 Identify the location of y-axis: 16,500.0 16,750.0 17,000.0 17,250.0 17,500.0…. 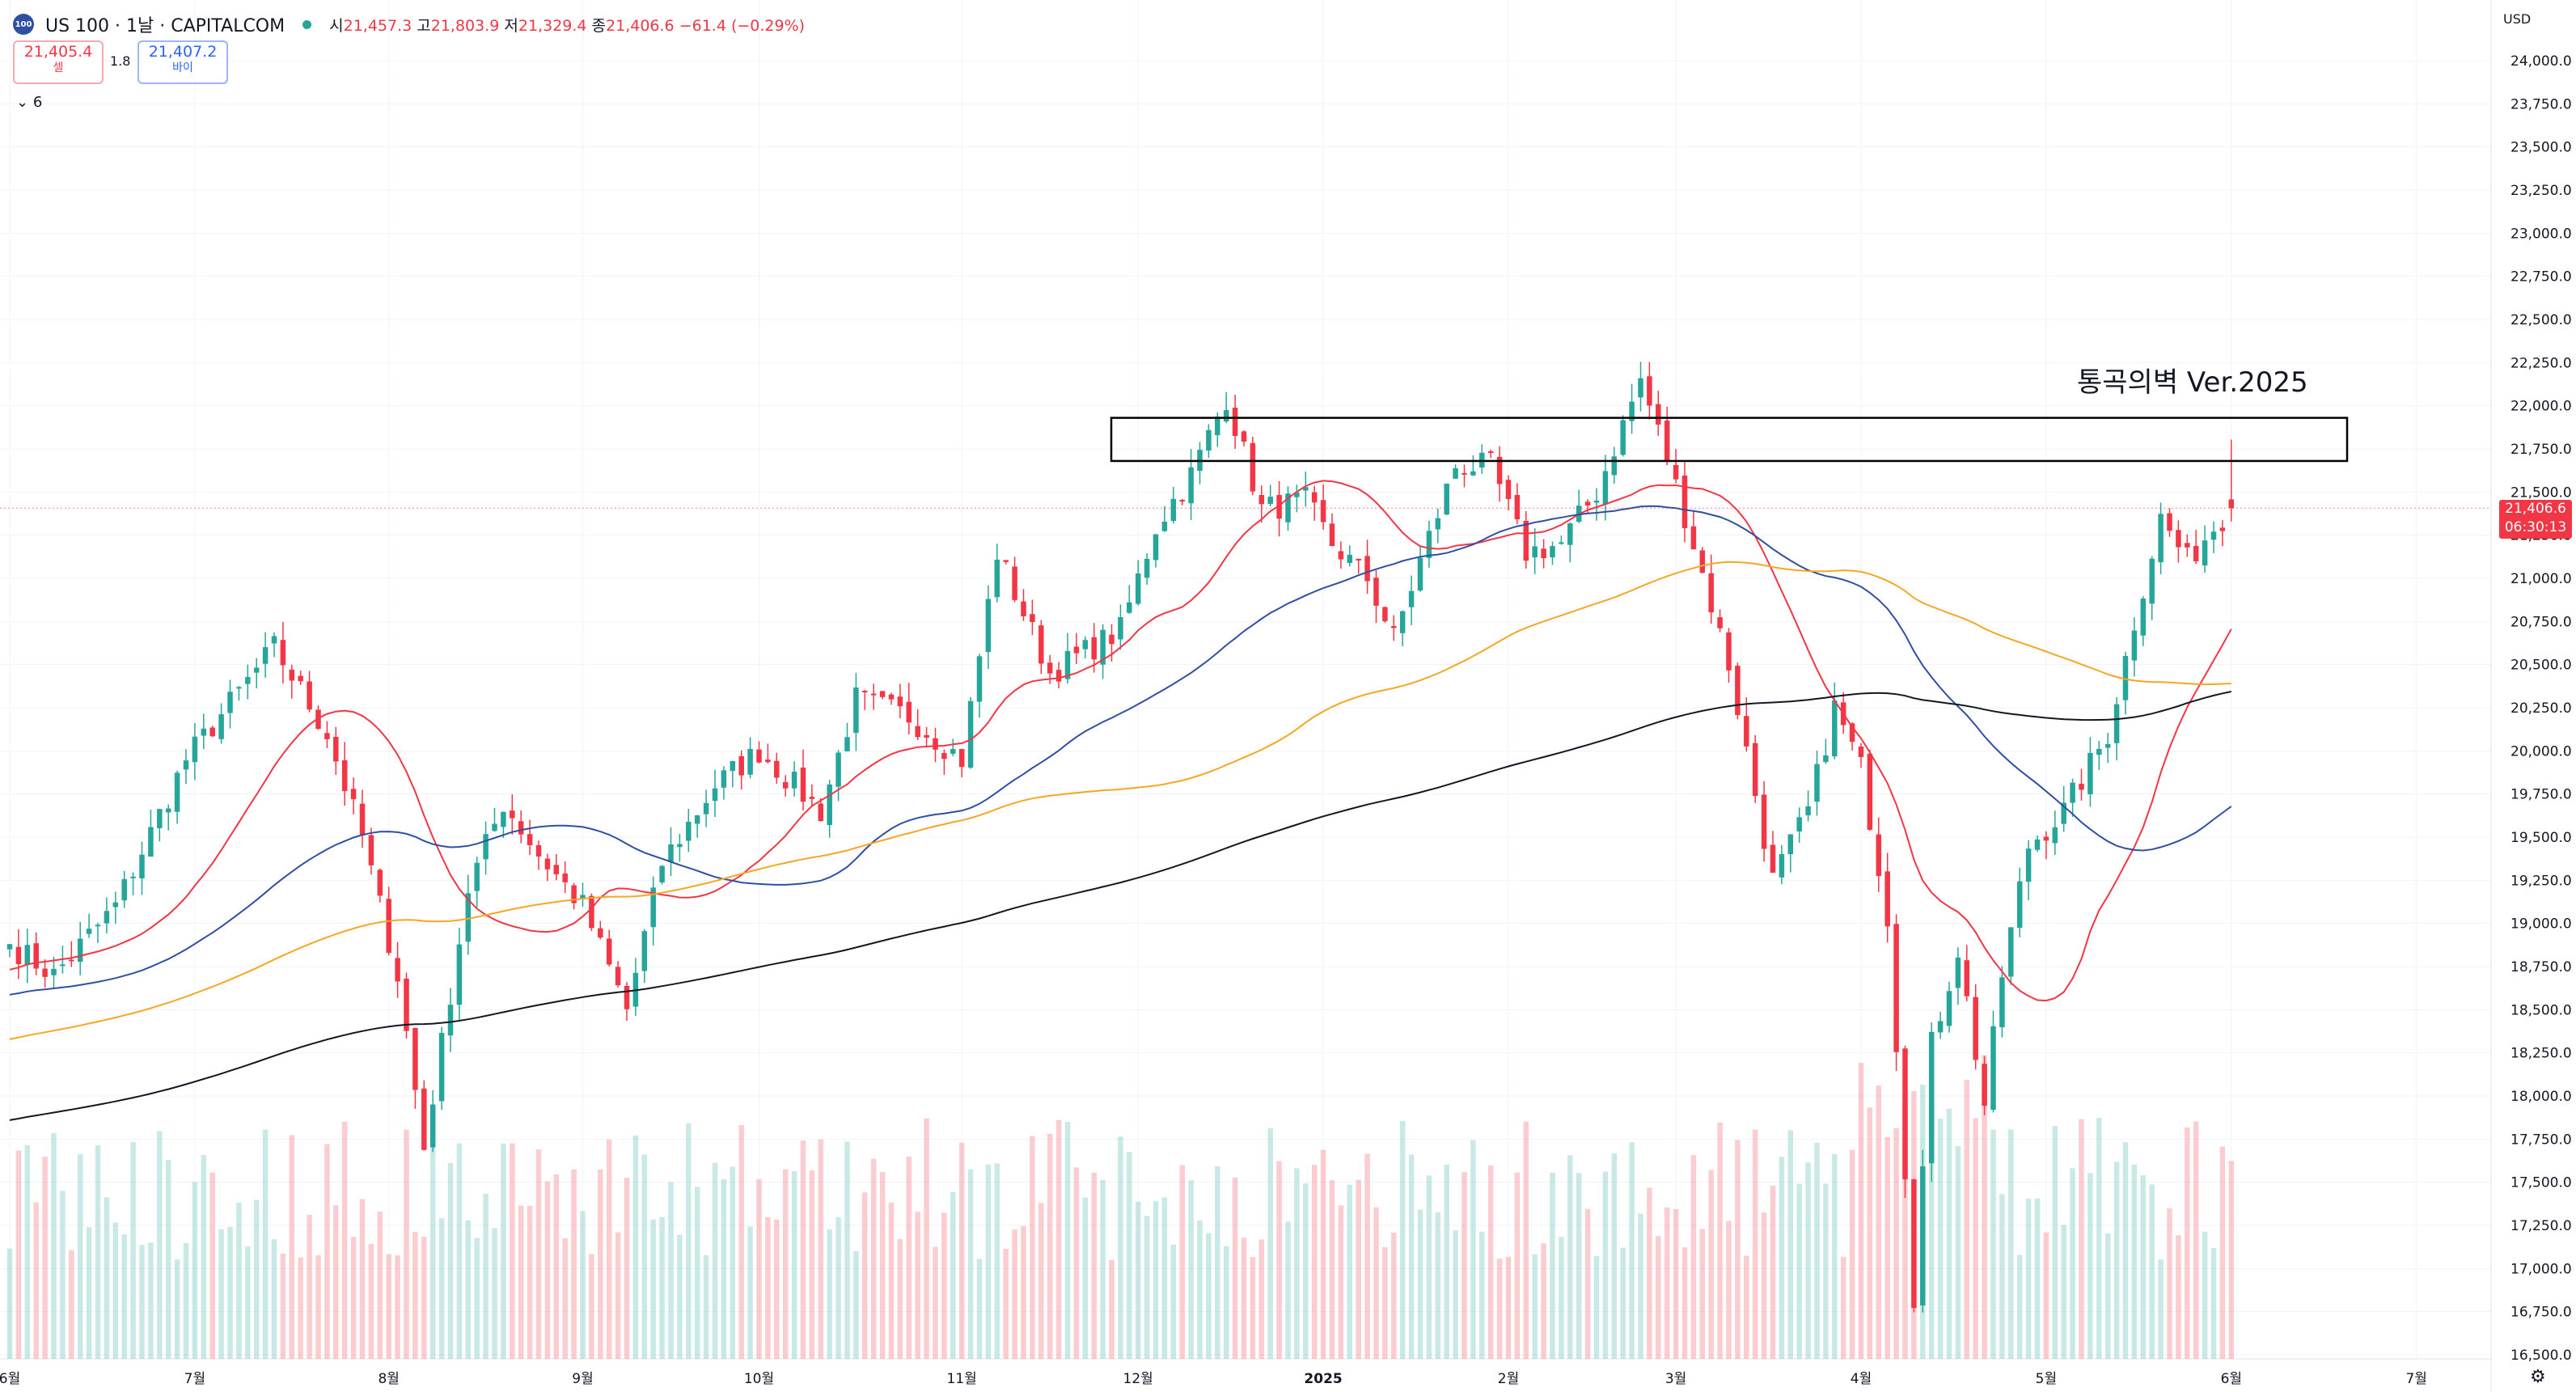
(2541, 709).